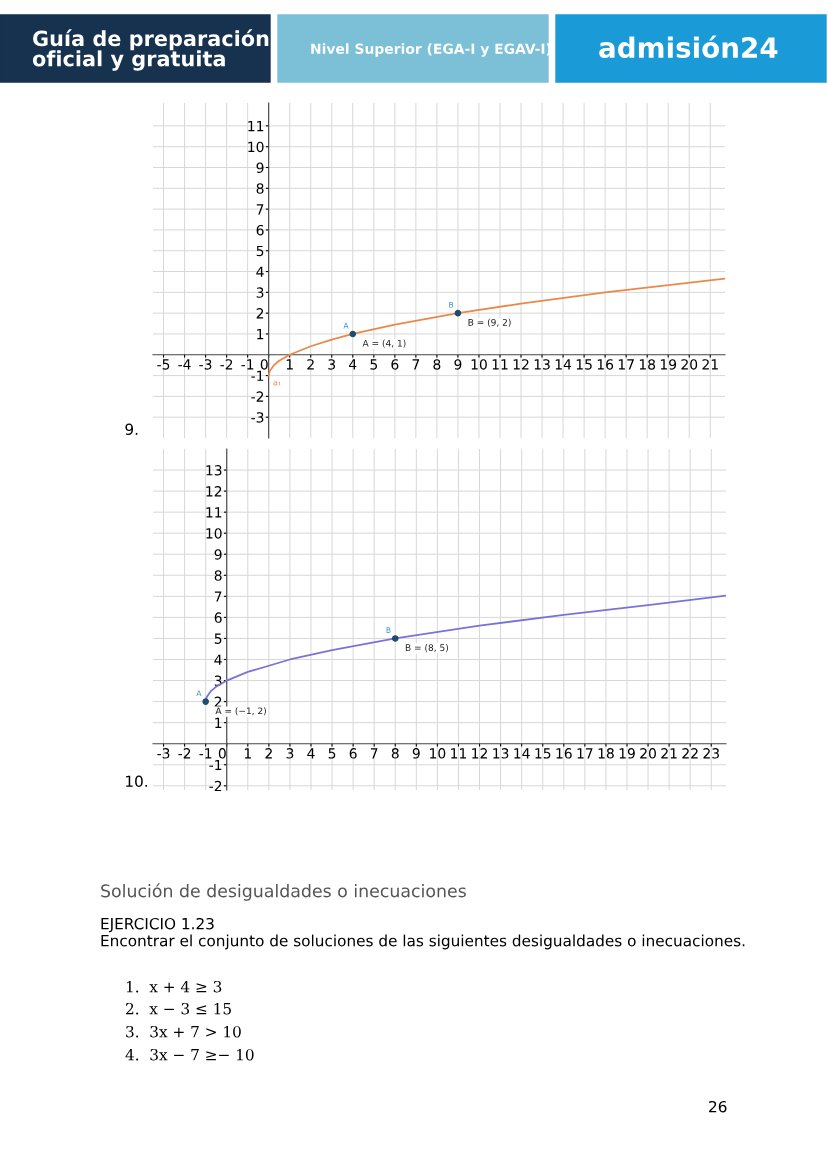 The image size is (828, 1169). I want to click on x-tick-label: 1, so click(289, 364).